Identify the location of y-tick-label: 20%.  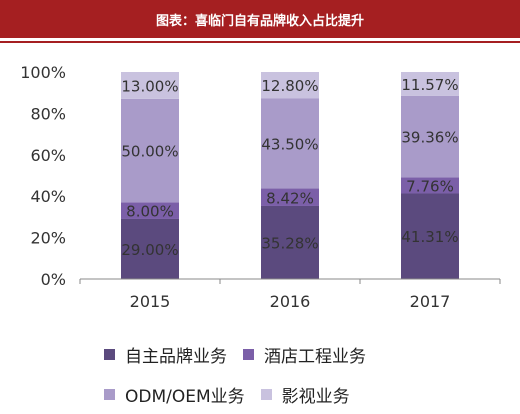
(48, 238).